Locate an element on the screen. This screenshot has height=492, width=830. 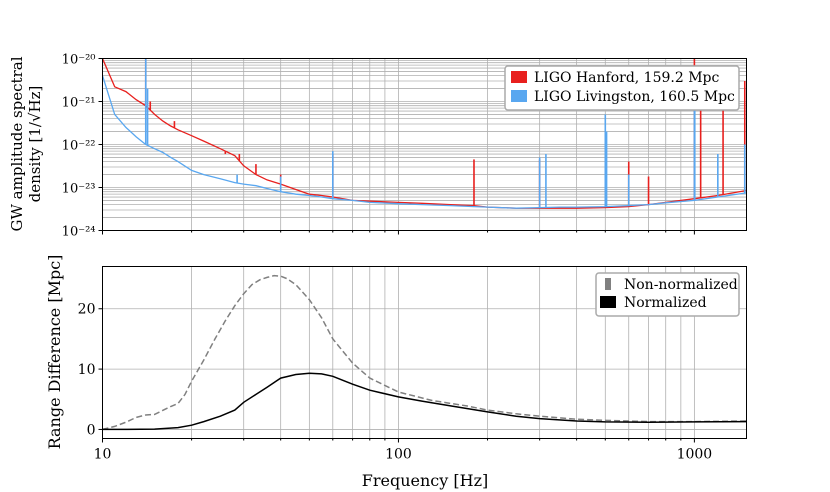
legend-label-livingston: LIGO Livingston, 160.5 Mpc is located at coordinates (634, 97).